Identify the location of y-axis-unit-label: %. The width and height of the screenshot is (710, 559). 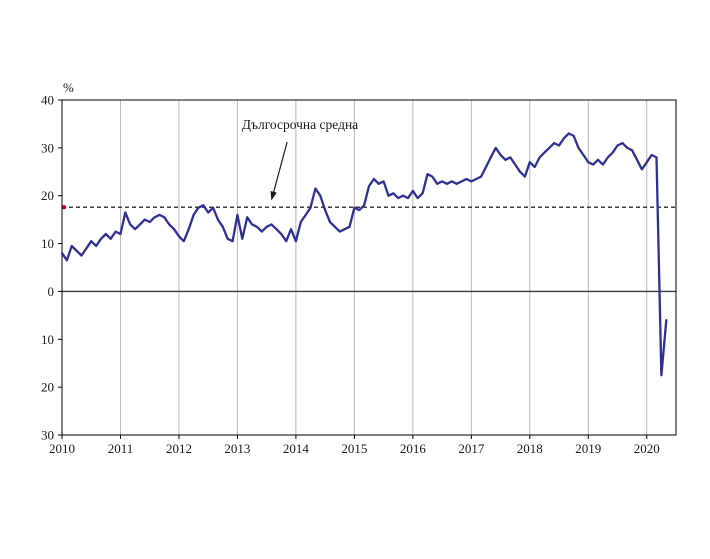
(68, 87).